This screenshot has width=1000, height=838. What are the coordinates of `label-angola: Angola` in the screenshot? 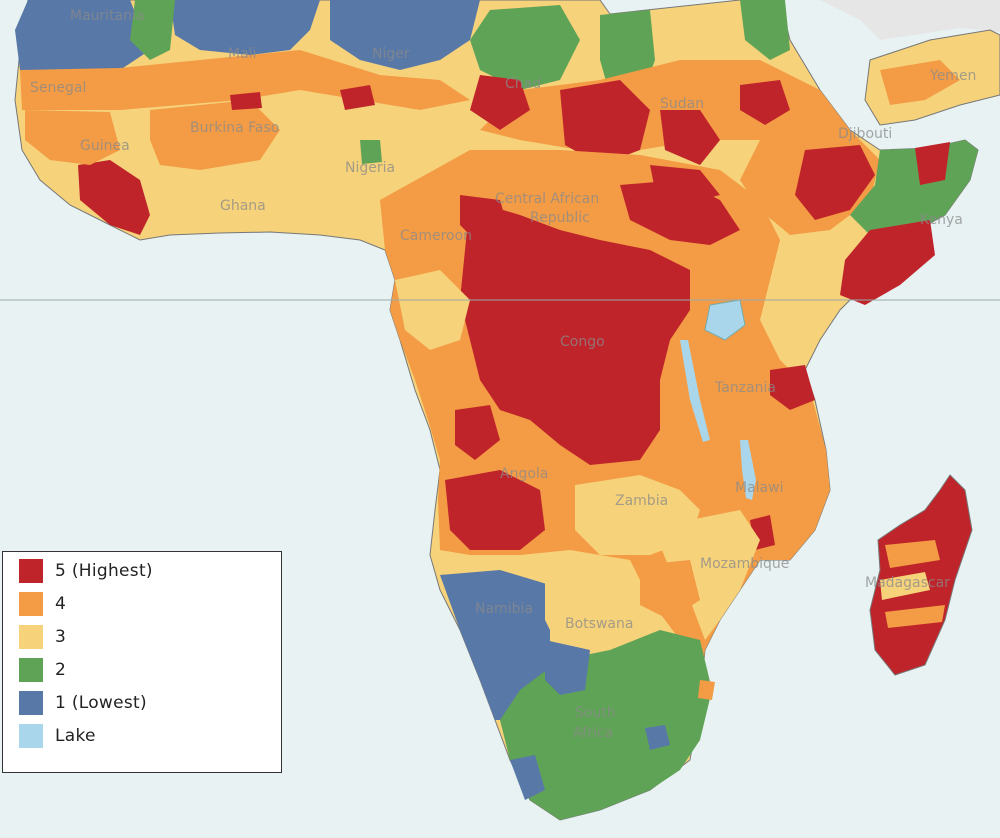 It's located at (524, 474).